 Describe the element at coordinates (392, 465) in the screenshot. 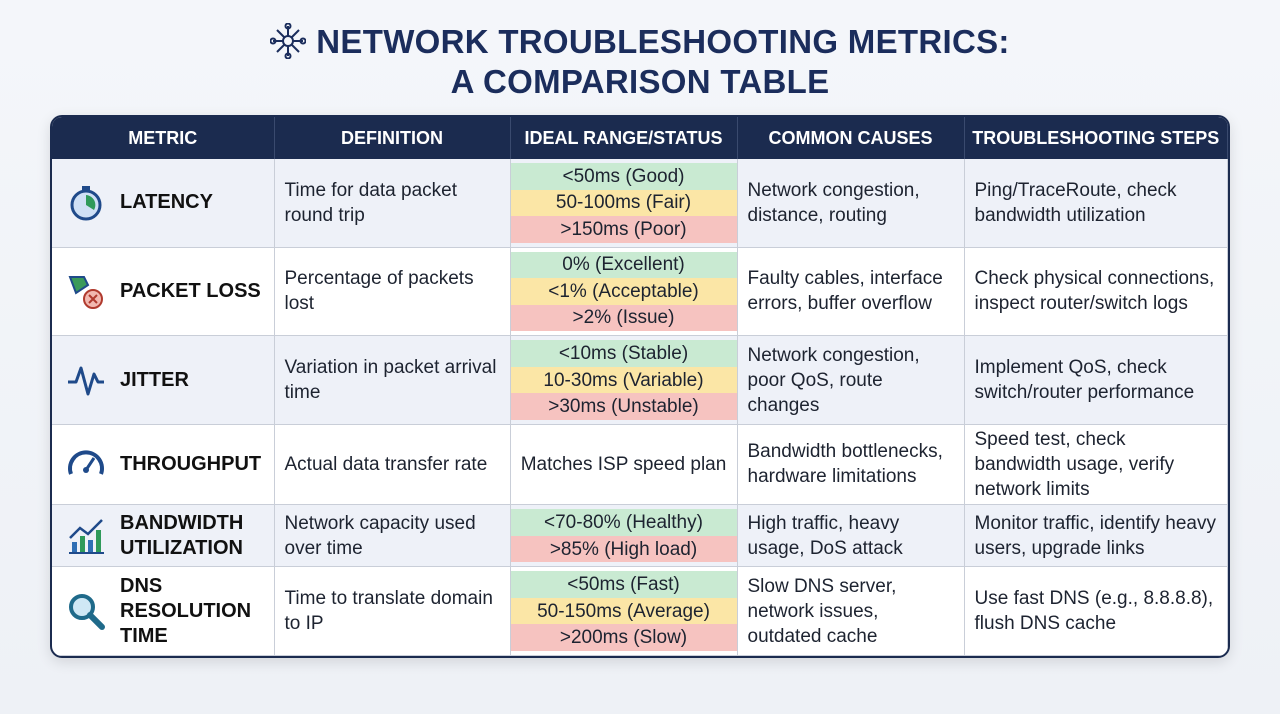

I see `definition-cell: Actual data transfer rate` at that location.